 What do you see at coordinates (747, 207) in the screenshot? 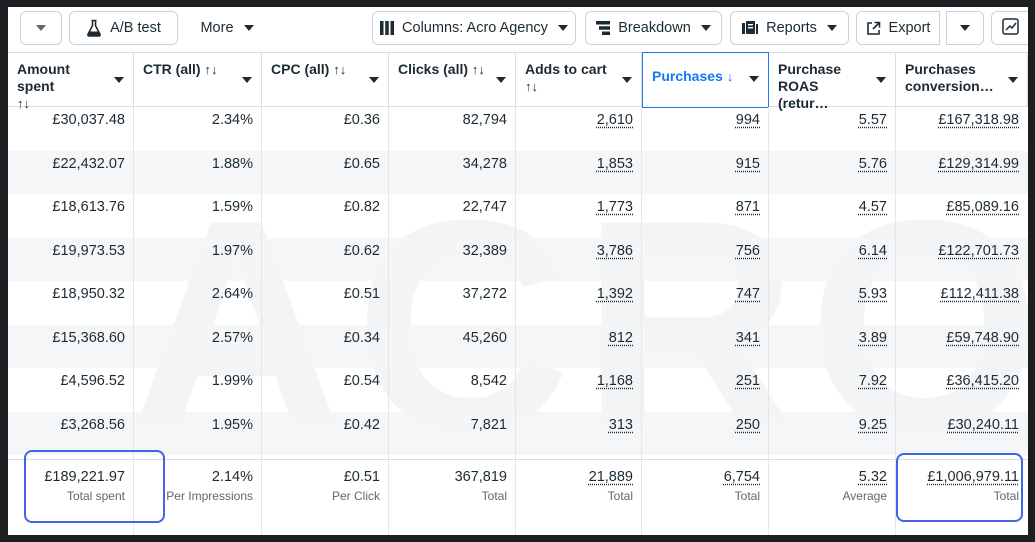
I see `cell-value: 871` at bounding box center [747, 207].